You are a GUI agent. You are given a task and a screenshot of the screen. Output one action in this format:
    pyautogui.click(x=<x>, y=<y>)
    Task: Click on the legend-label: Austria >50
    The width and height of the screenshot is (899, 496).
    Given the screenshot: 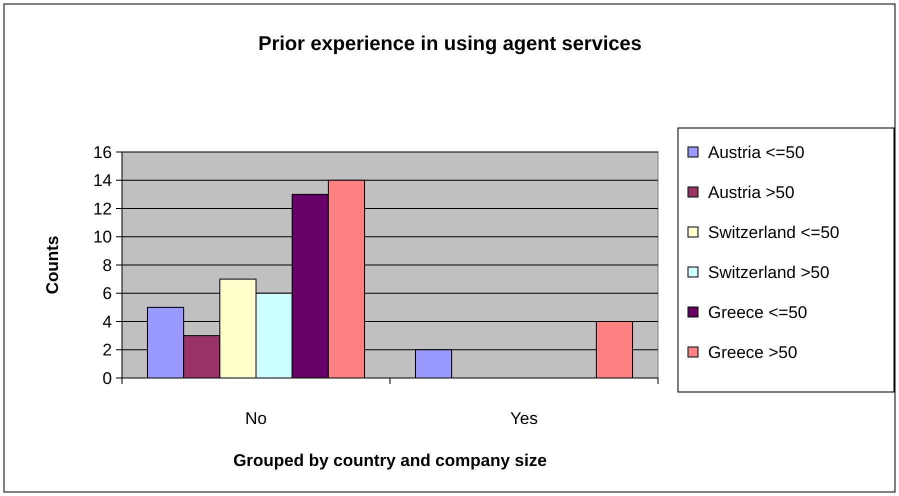 What is the action you would take?
    pyautogui.click(x=751, y=192)
    